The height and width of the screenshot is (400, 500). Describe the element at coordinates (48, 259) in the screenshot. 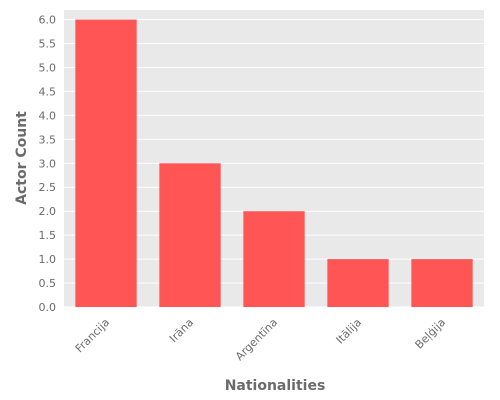

I see `y-tick-label: 1.0` at that location.